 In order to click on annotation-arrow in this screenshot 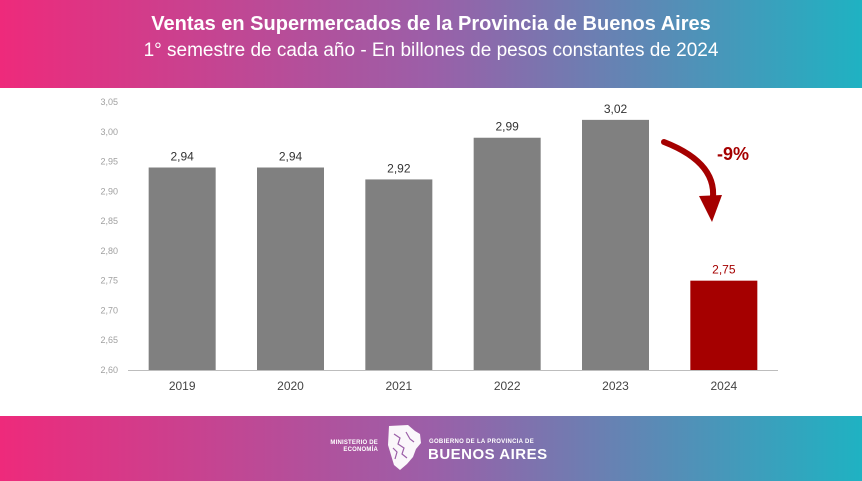, I will do `click(689, 173)`.